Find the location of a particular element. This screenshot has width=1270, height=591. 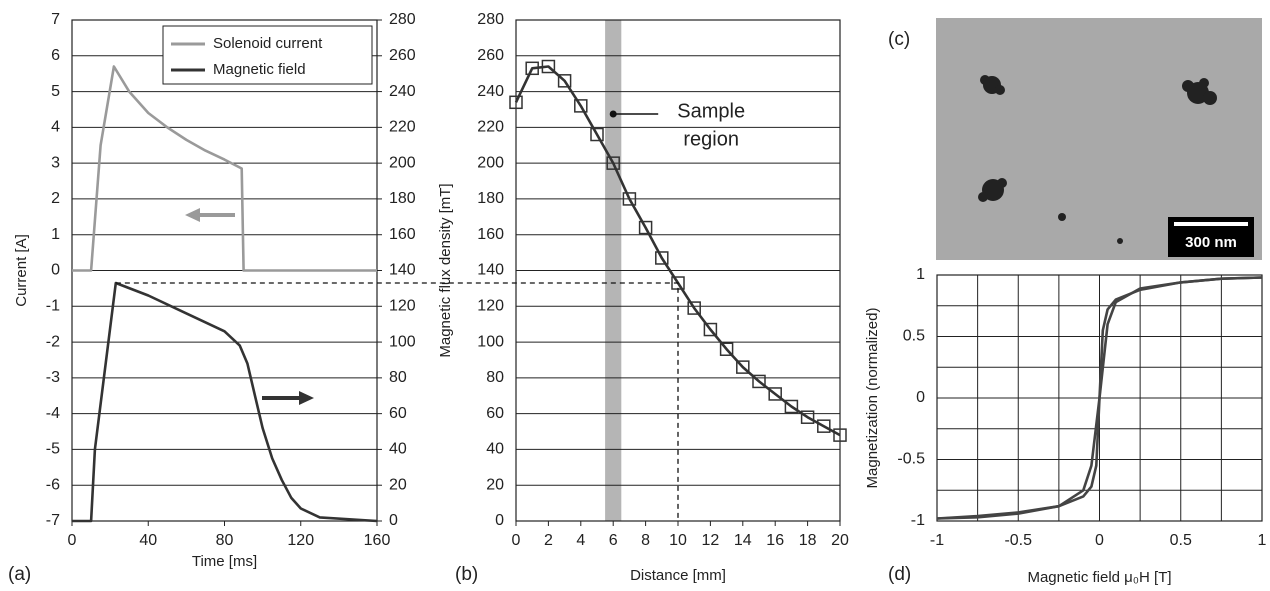

y2-tick-label: 60 is located at coordinates (398, 413).